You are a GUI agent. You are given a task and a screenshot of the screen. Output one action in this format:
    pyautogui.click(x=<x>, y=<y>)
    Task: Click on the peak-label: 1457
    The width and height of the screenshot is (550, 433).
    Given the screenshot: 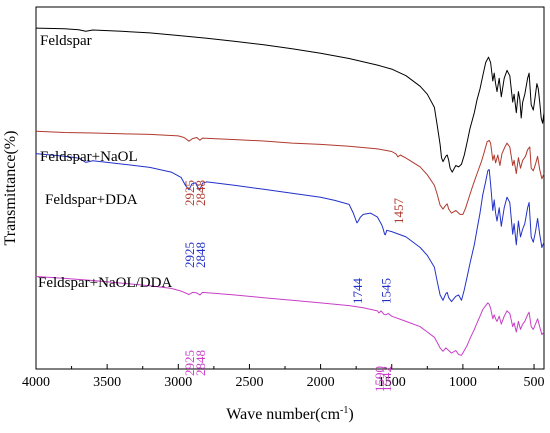 What is the action you would take?
    pyautogui.click(x=398, y=211)
    